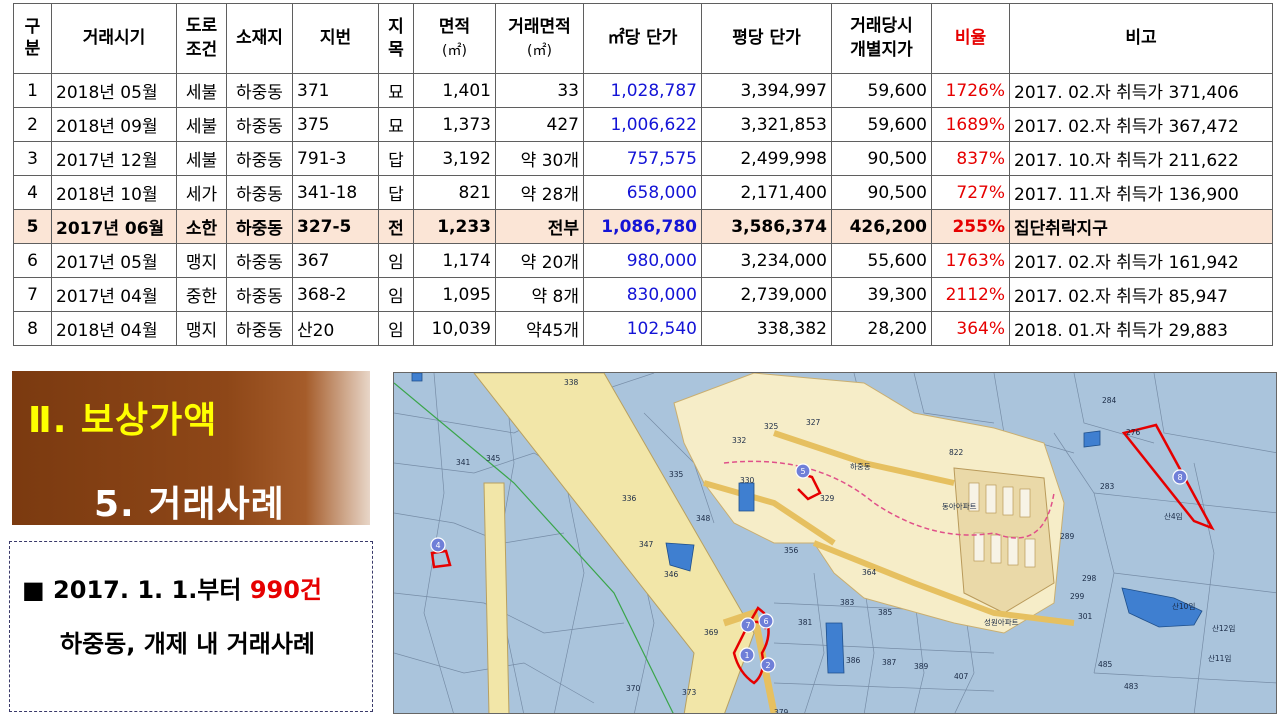  I want to click on map-parcel-label: 348, so click(703, 518).